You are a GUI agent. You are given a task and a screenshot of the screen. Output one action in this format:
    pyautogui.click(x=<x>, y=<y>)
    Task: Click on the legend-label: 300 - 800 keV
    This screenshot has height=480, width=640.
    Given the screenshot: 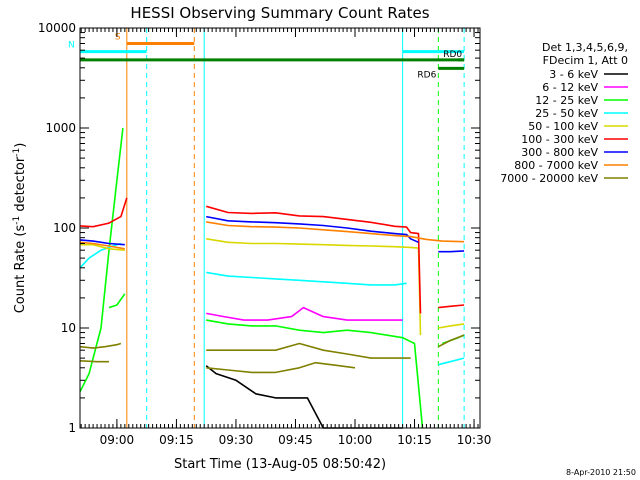 What is the action you would take?
    pyautogui.click(x=559, y=152)
    